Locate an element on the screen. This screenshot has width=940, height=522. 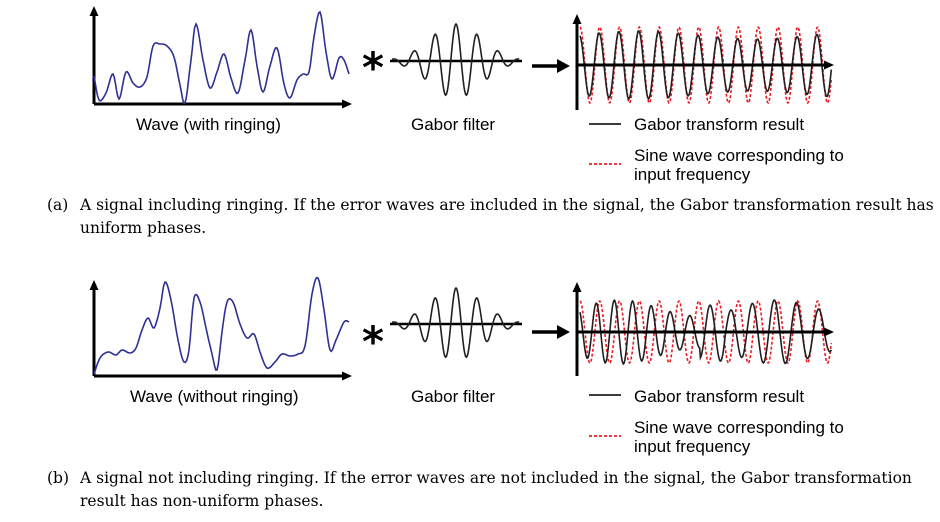
caption-tag: (a) is located at coordinates (58, 205).